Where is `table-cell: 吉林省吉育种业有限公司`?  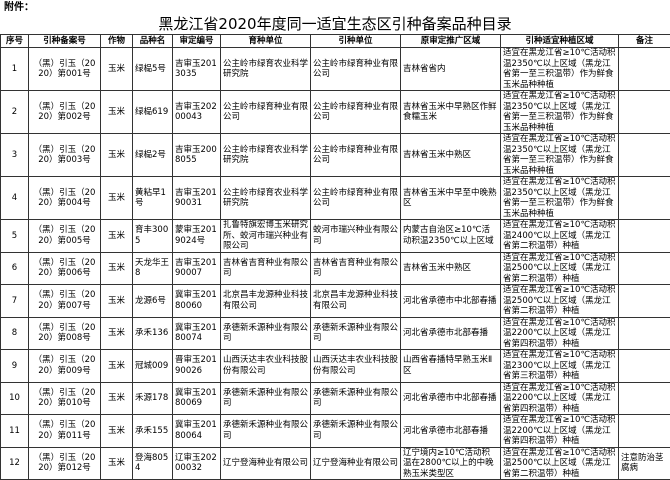 table-cell: 吉林省吉育种业有限公司 is located at coordinates (356, 268).